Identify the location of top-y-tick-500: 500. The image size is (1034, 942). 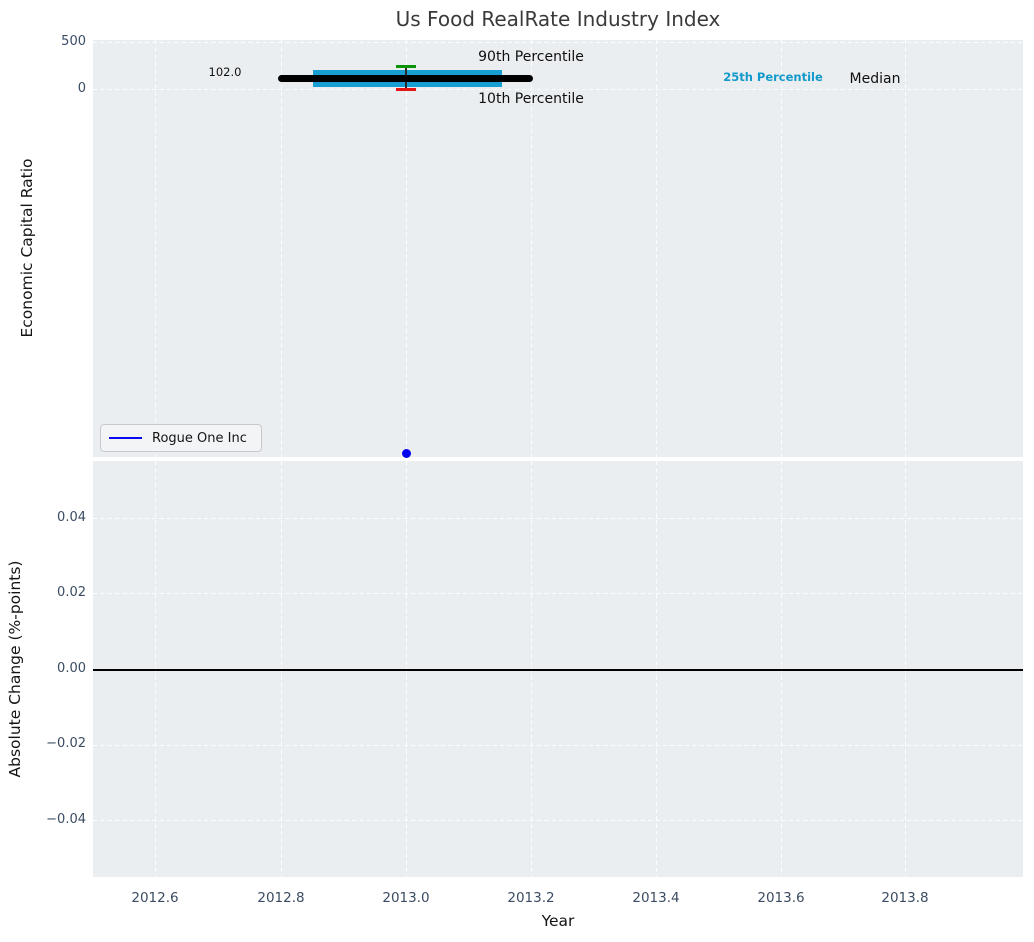
(73, 41).